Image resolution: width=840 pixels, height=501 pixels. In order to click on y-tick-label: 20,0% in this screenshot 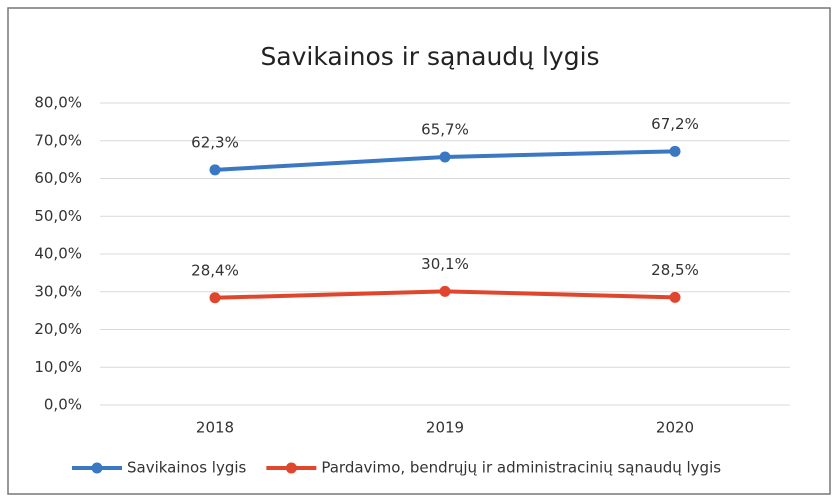, I will do `click(58, 329)`.